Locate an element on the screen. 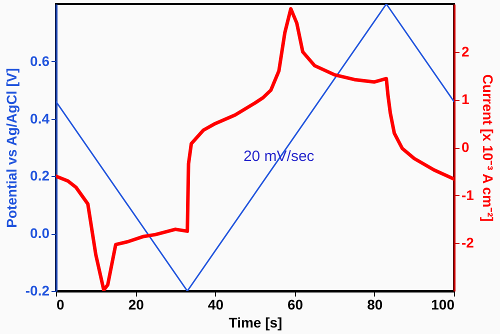 The width and height of the screenshot is (500, 334). y-tick-label: -0.2 is located at coordinates (37, 290).